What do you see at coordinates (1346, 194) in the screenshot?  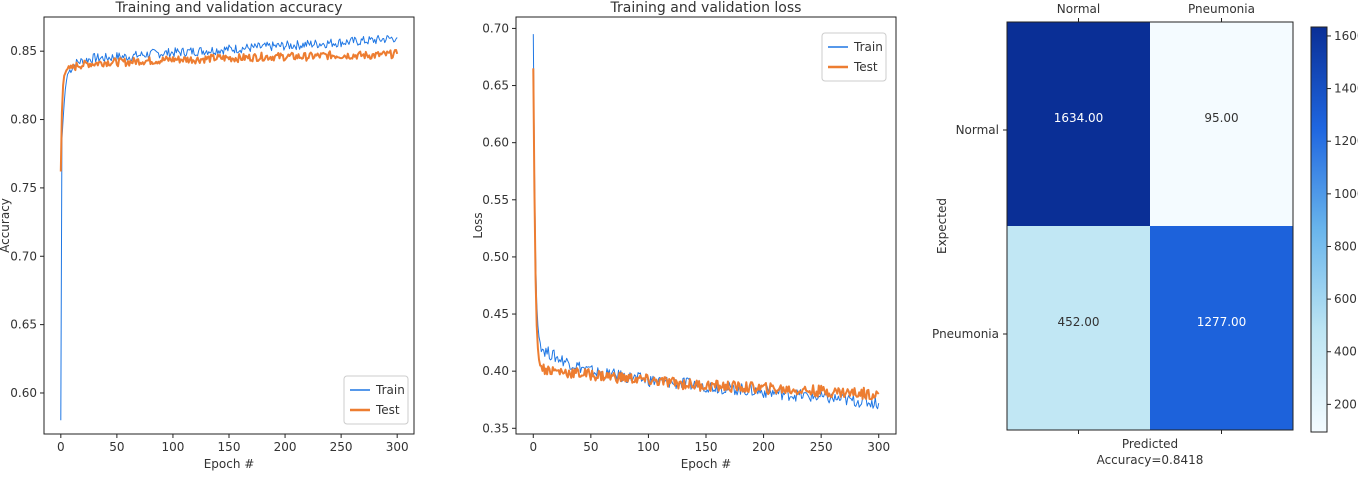 I see `colorbar-tick-label: 1000` at bounding box center [1346, 194].